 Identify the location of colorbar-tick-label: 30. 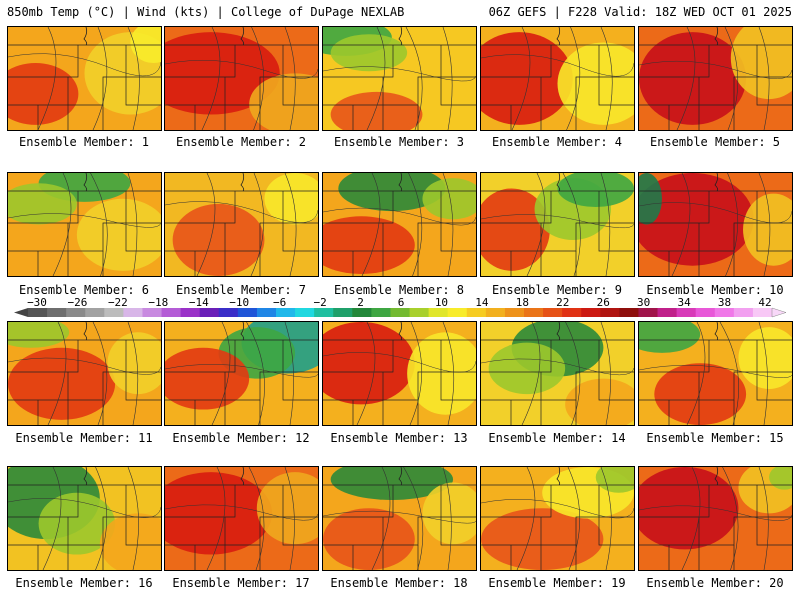
(643, 302).